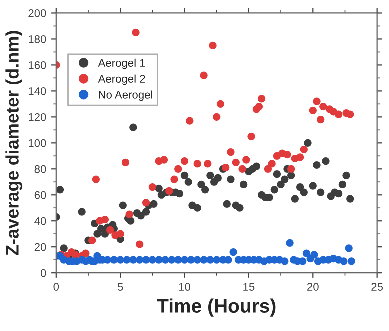 Image resolution: width=389 pixels, height=331 pixels. What do you see at coordinates (216, 307) in the screenshot?
I see `x-axis-title: Time (Hours)` at bounding box center [216, 307].